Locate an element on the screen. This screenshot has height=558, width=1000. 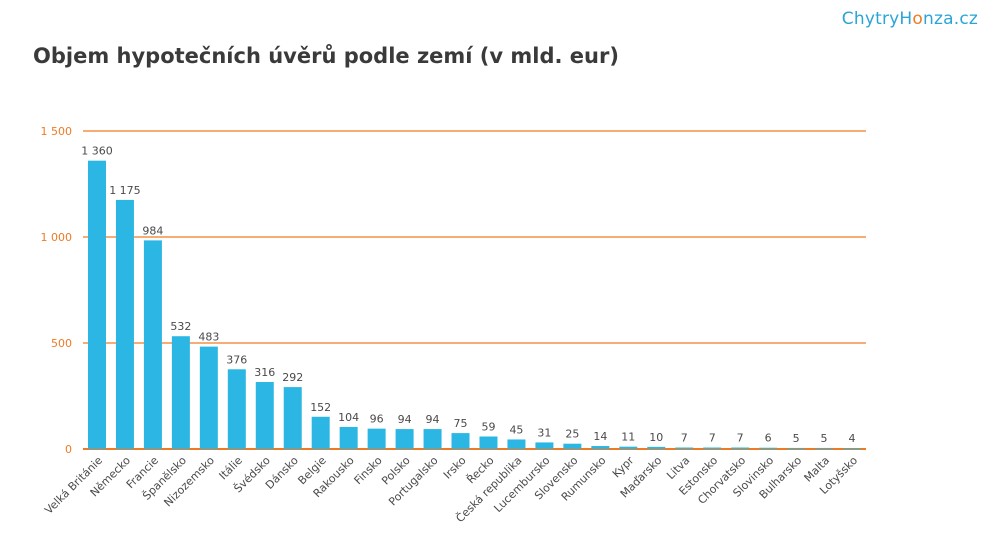
value-label: 25 is located at coordinates (572, 434).